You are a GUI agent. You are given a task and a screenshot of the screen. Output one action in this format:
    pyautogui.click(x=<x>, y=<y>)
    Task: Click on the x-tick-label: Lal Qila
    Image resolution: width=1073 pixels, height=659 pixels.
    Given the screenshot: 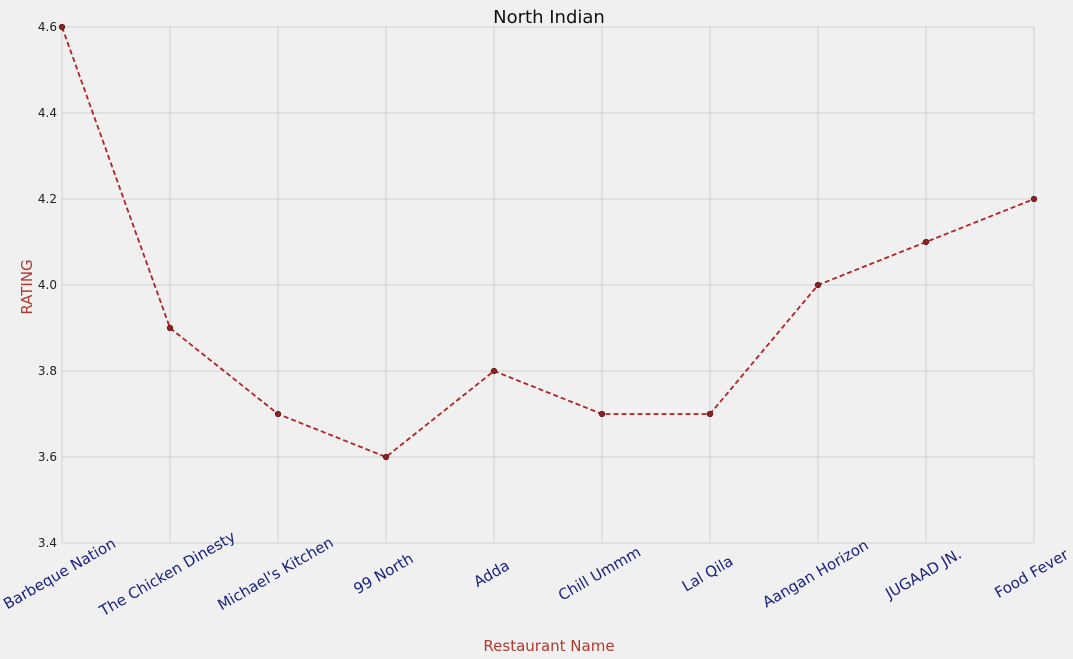 What is the action you would take?
    pyautogui.click(x=707, y=574)
    